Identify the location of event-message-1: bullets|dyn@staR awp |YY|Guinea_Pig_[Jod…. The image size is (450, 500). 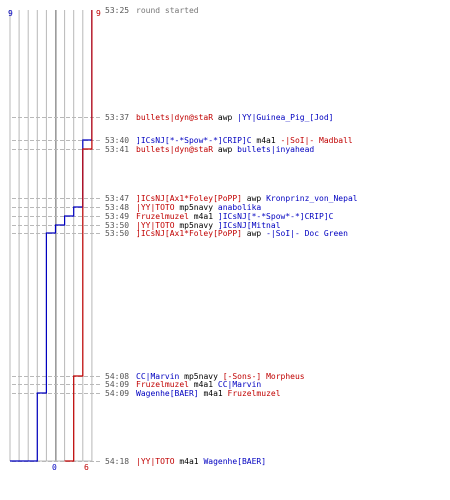
(234, 117).